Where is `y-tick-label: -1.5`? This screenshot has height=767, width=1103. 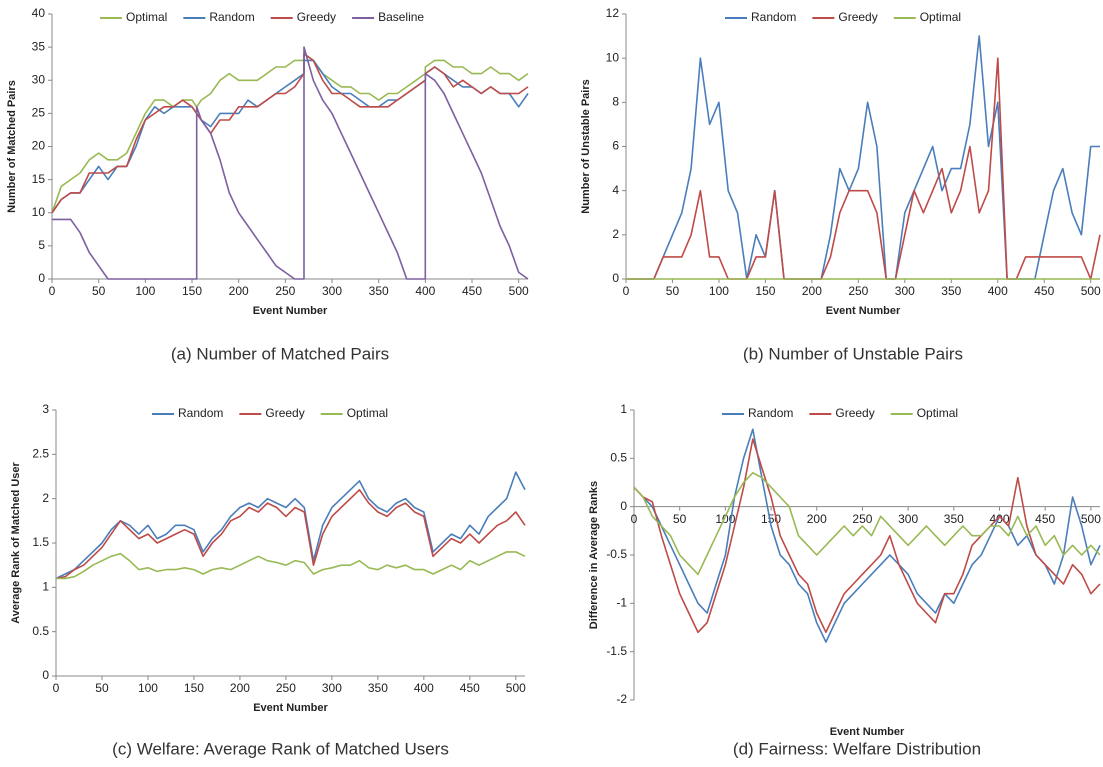
y-tick-label: -1.5 is located at coordinates (616, 651).